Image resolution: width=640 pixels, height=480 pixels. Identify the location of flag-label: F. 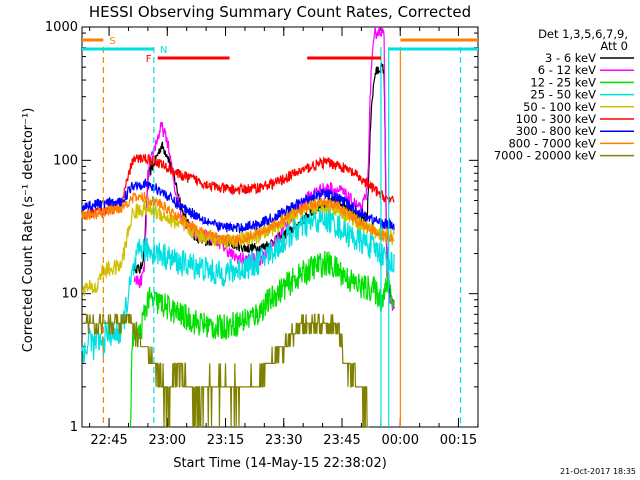
(149, 59).